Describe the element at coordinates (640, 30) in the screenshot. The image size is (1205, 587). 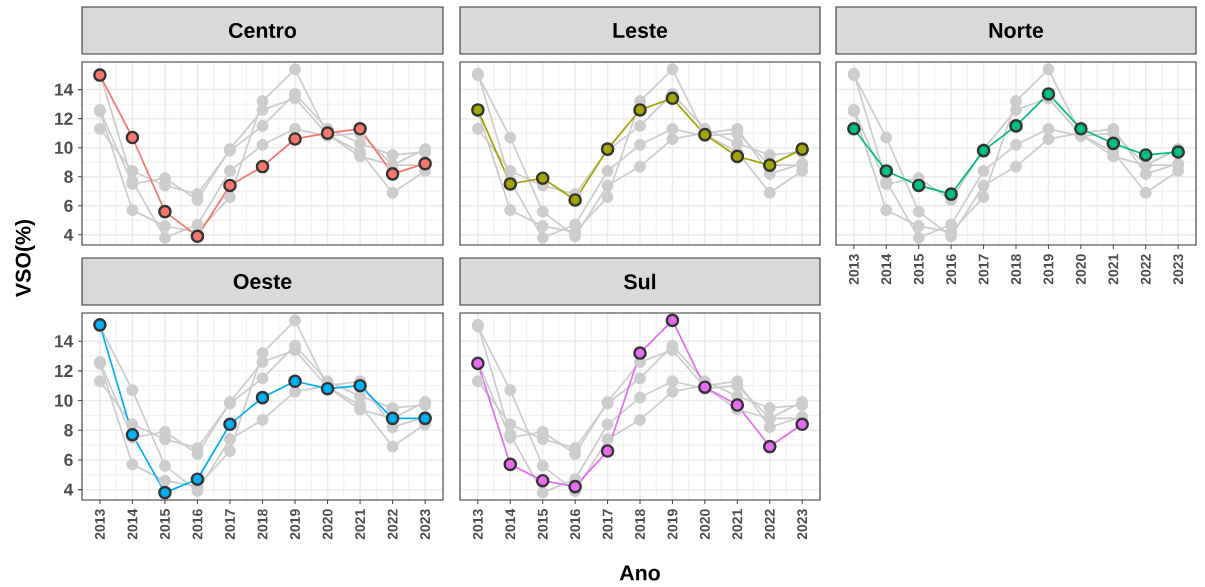
I see `chart-title: Leste` at that location.